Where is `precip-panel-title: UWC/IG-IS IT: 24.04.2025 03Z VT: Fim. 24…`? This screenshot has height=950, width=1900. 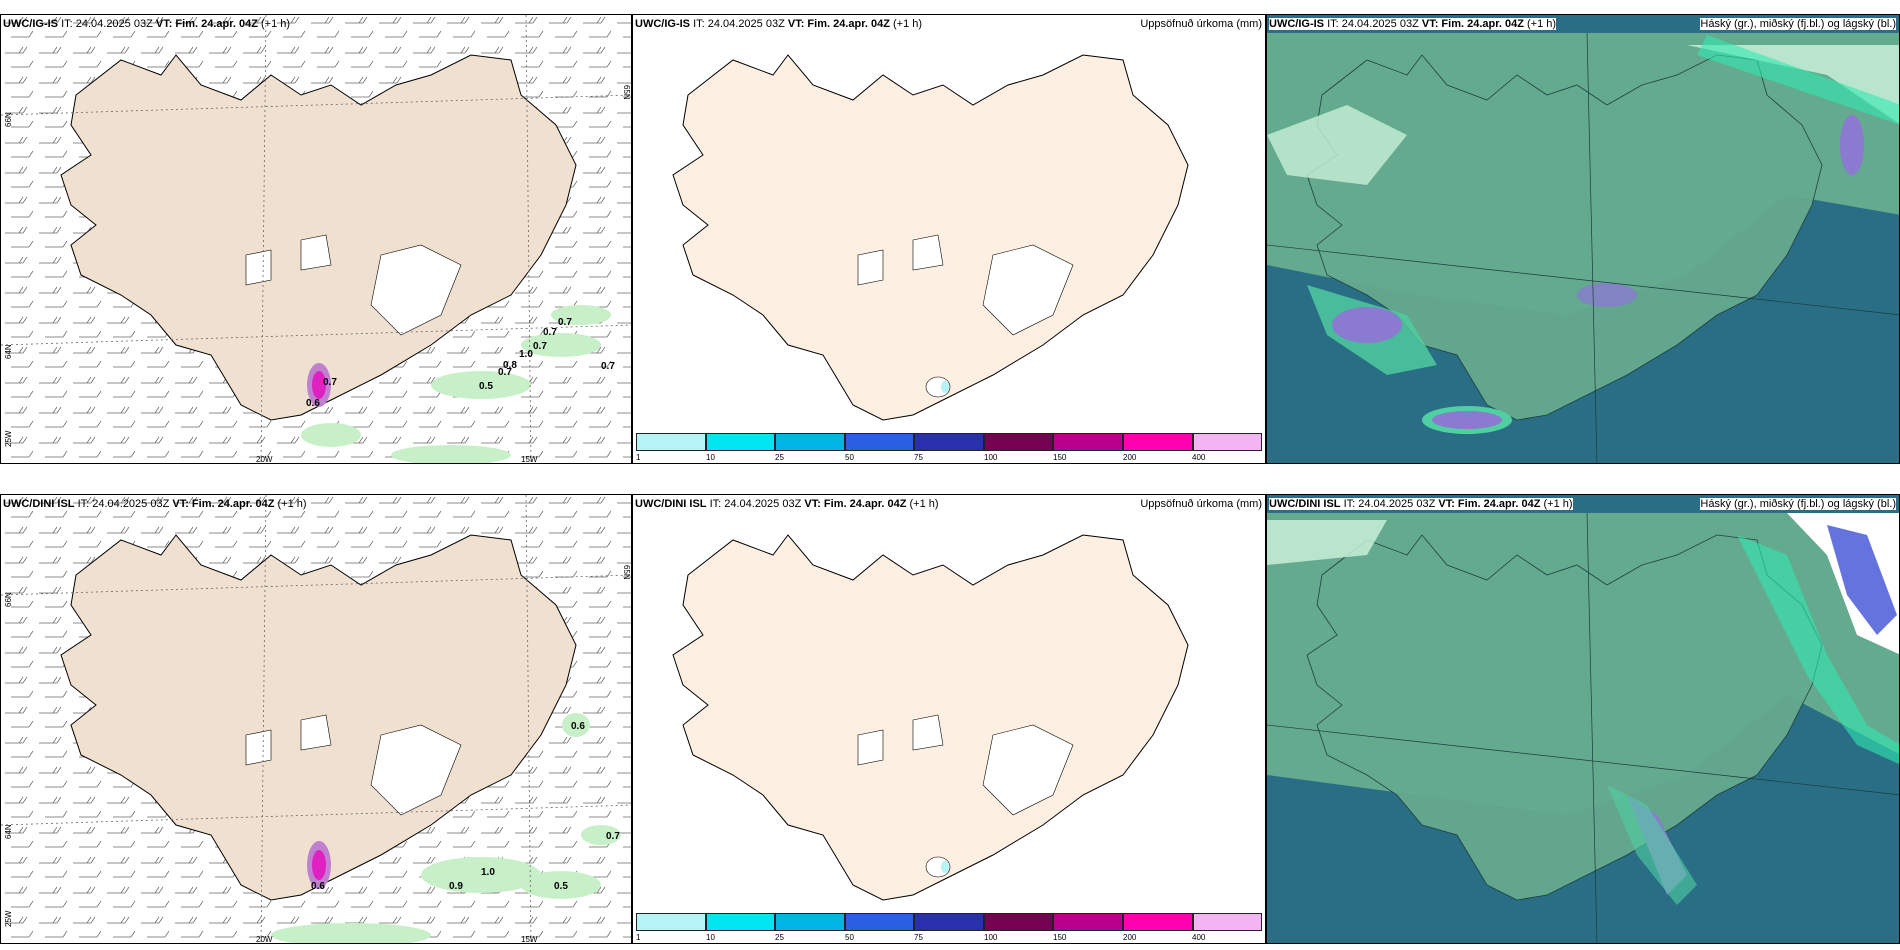
precip-panel-title: UWC/IG-IS IT: 24.04.2025 03Z VT: Fim. 24… is located at coordinates (779, 24).